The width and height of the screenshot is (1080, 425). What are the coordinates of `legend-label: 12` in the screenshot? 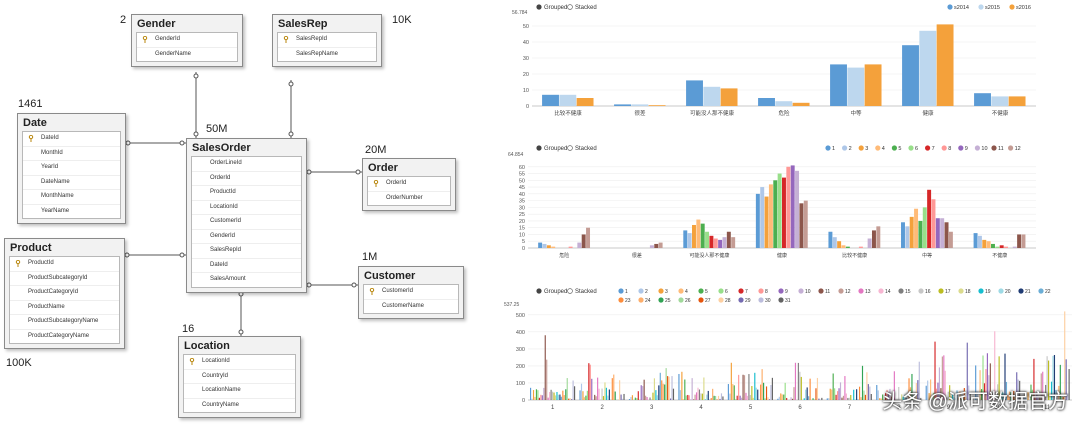 It's located at (848, 292).